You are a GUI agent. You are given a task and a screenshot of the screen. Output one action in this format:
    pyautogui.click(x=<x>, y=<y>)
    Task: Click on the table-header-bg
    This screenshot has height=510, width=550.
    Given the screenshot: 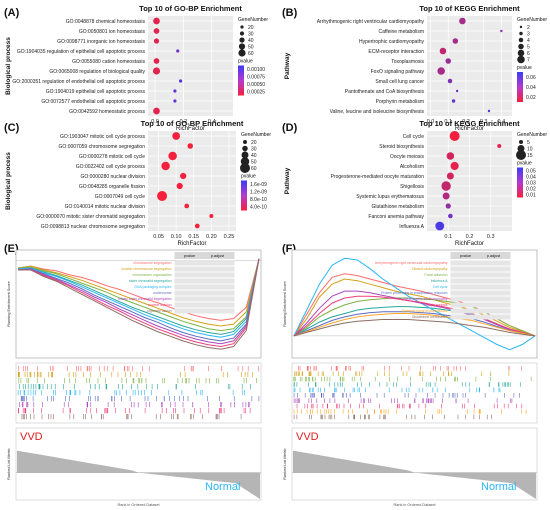 What is the action you would take?
    pyautogui.click(x=204, y=255)
    